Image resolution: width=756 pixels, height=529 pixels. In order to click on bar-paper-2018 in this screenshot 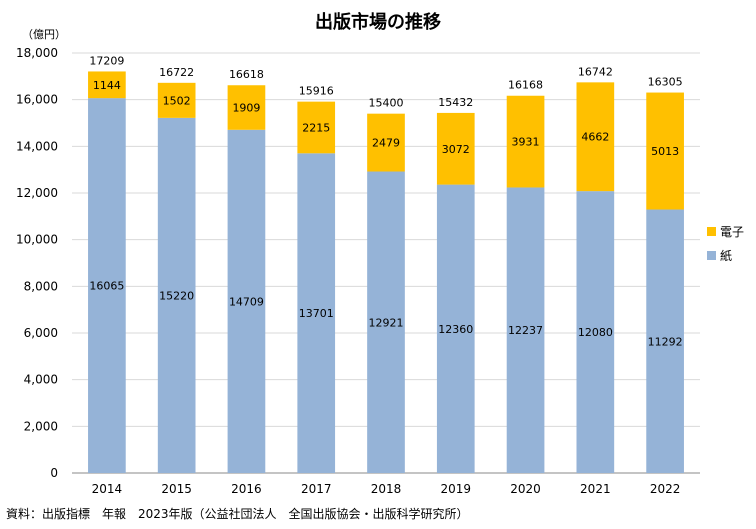, I will do `click(386, 322)`.